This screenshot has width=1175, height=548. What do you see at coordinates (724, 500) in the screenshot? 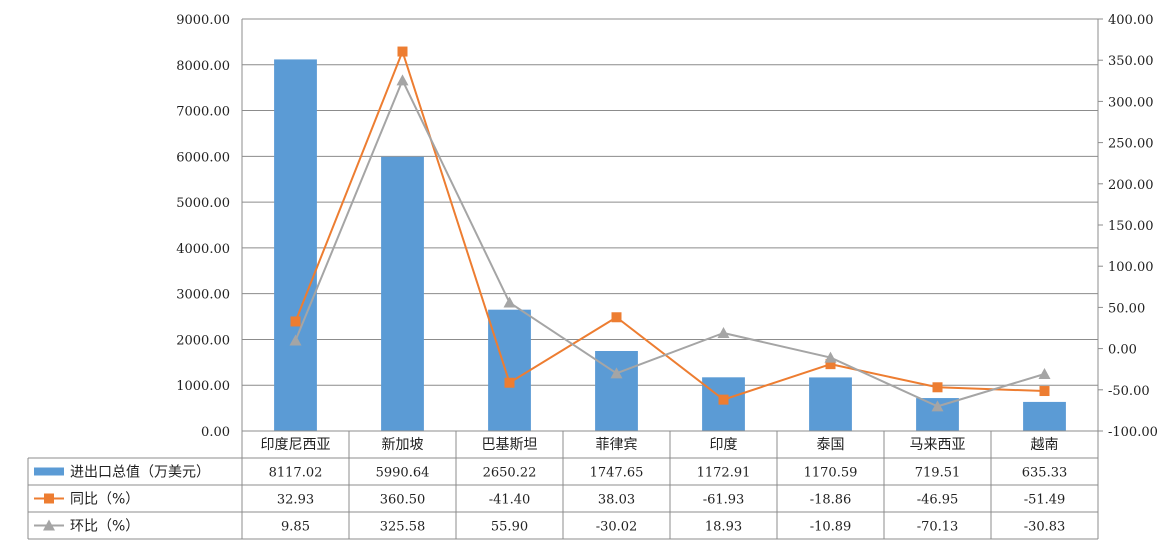
I see `table-cell-value: -61.93` at bounding box center [724, 500].